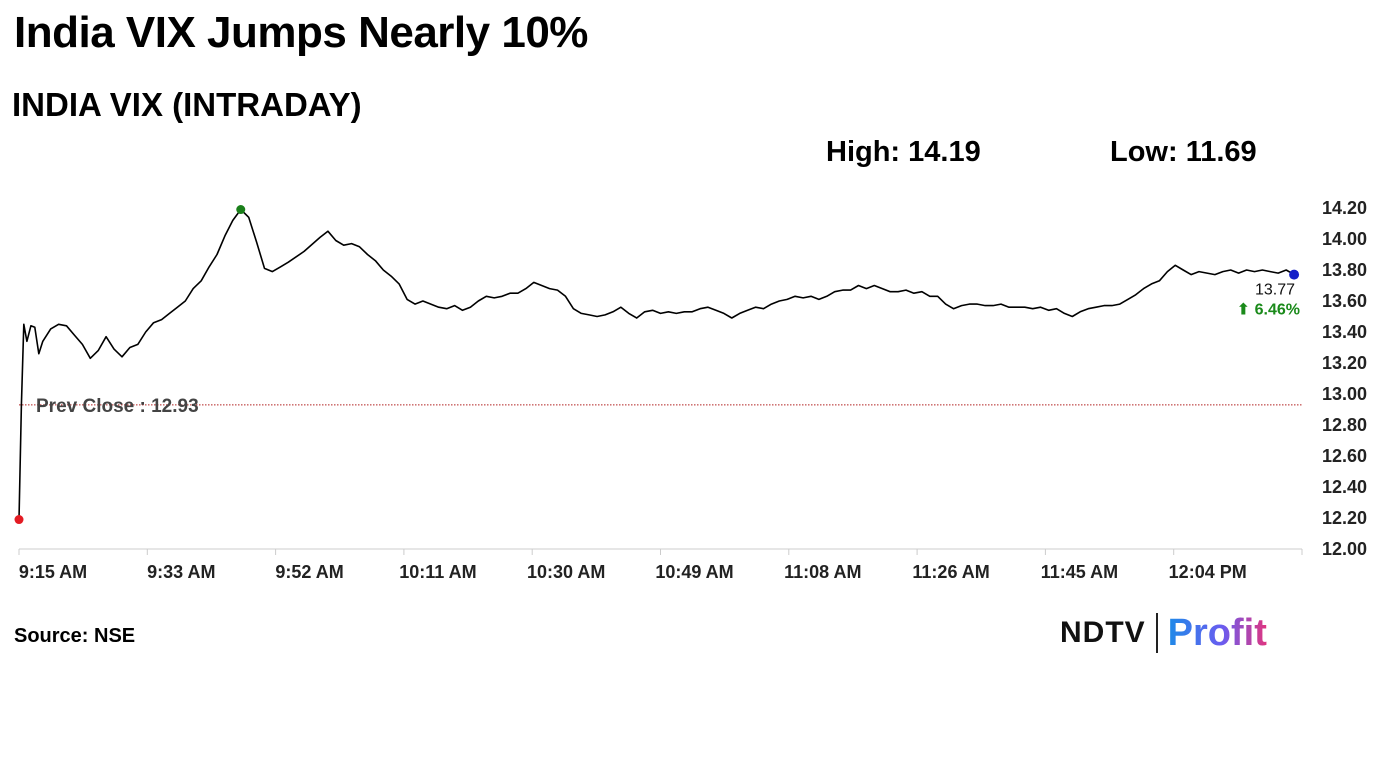 The height and width of the screenshot is (777, 1382). I want to click on x-tick-label: 11:26 AM, so click(950, 572).